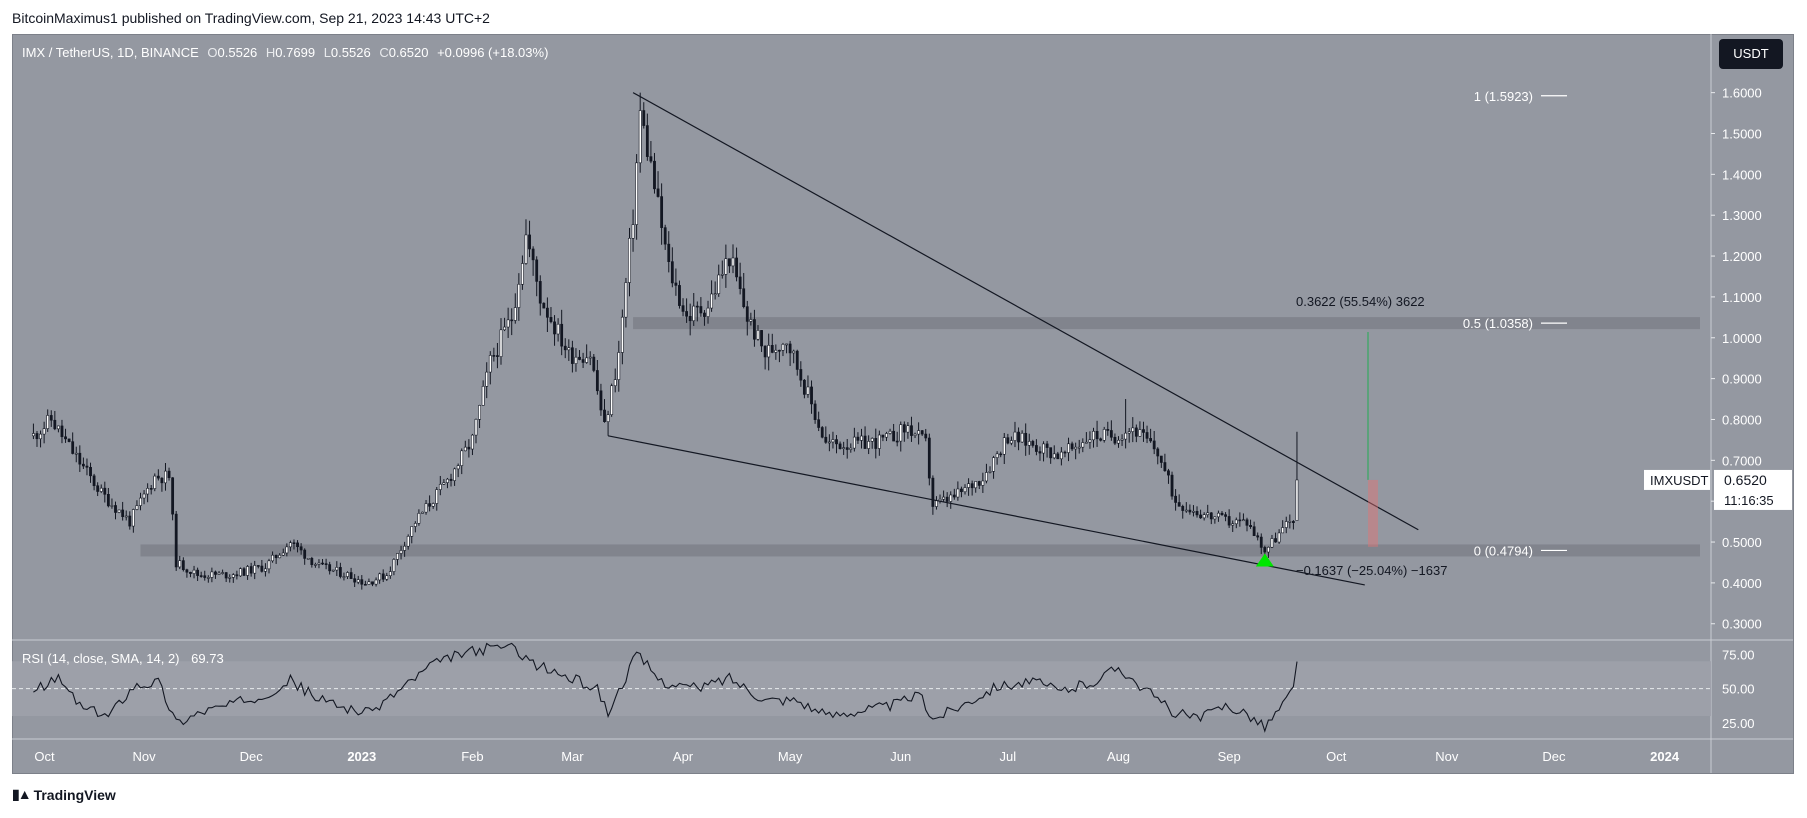 The height and width of the screenshot is (818, 1807). Describe the element at coordinates (1742, 338) in the screenshot. I see `price-tick-label: 1.0000` at that location.